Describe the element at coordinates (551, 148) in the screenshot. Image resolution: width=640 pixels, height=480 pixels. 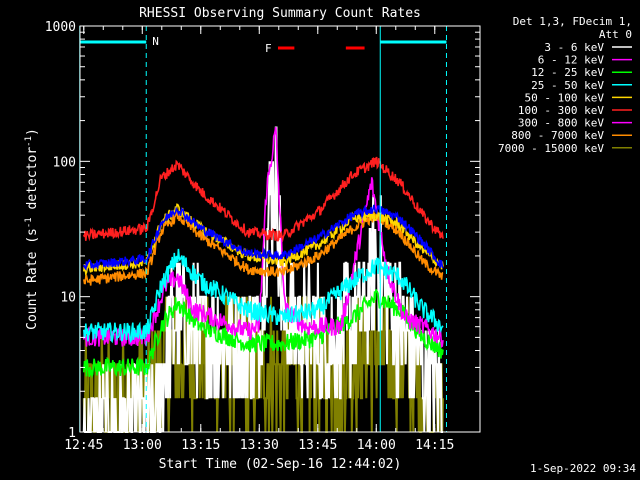
I see `legend-label-8: 7000 - 15000 keV` at that location.